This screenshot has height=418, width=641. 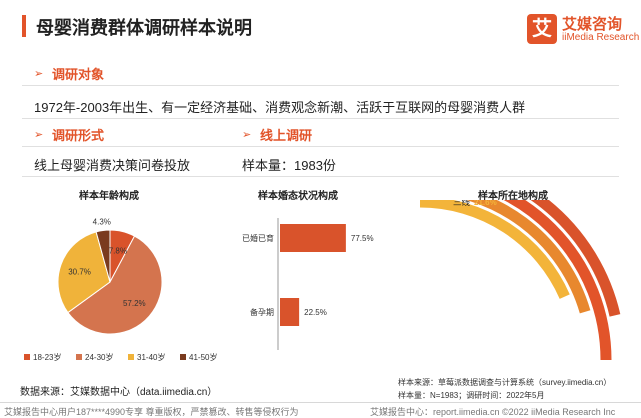 I want to click on bar-备孕期, so click(x=290, y=312).